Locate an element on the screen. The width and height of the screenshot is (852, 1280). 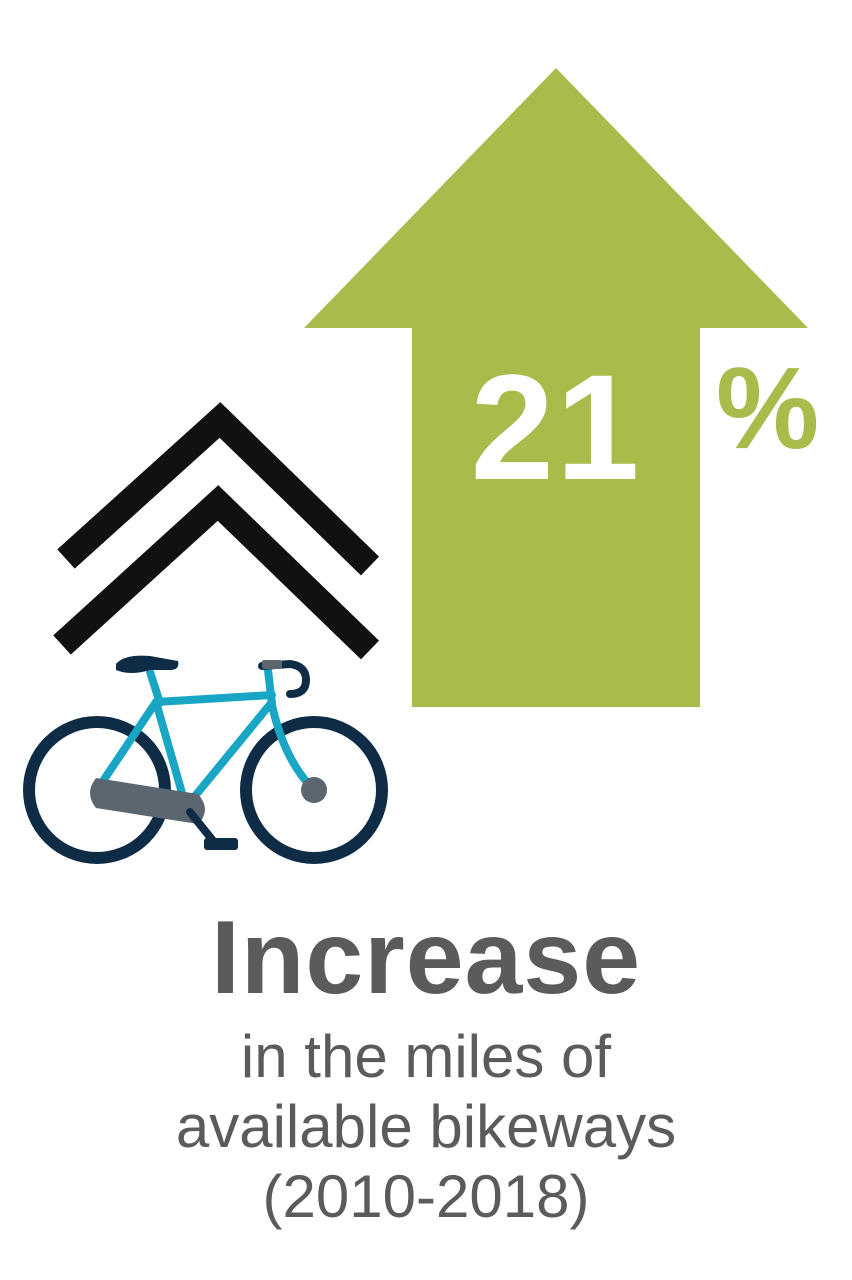
front-wheel is located at coordinates (314, 790).